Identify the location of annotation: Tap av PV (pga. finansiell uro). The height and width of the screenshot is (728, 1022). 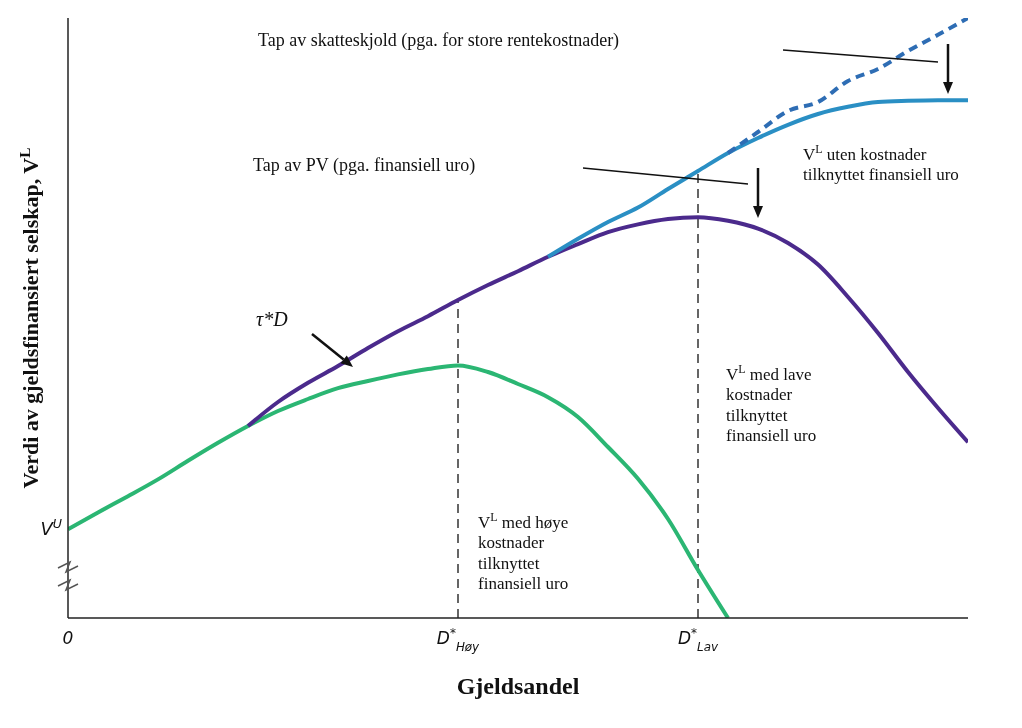
(364, 165).